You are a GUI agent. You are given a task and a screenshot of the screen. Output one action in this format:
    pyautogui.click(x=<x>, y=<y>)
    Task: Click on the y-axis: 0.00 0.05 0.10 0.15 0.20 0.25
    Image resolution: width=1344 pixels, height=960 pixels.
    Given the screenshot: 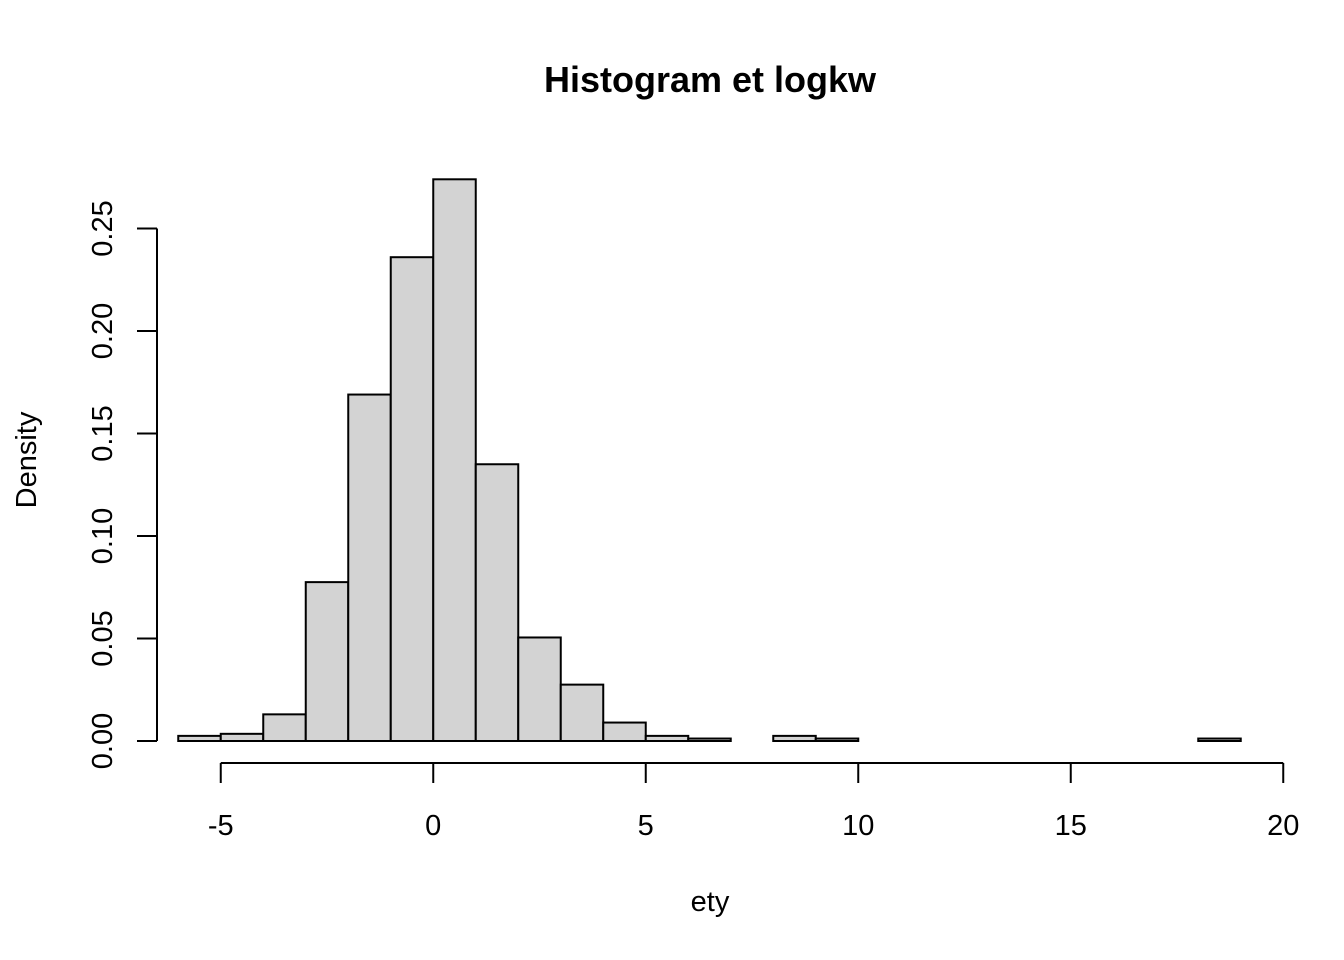 What is the action you would take?
    pyautogui.click(x=122, y=484)
    